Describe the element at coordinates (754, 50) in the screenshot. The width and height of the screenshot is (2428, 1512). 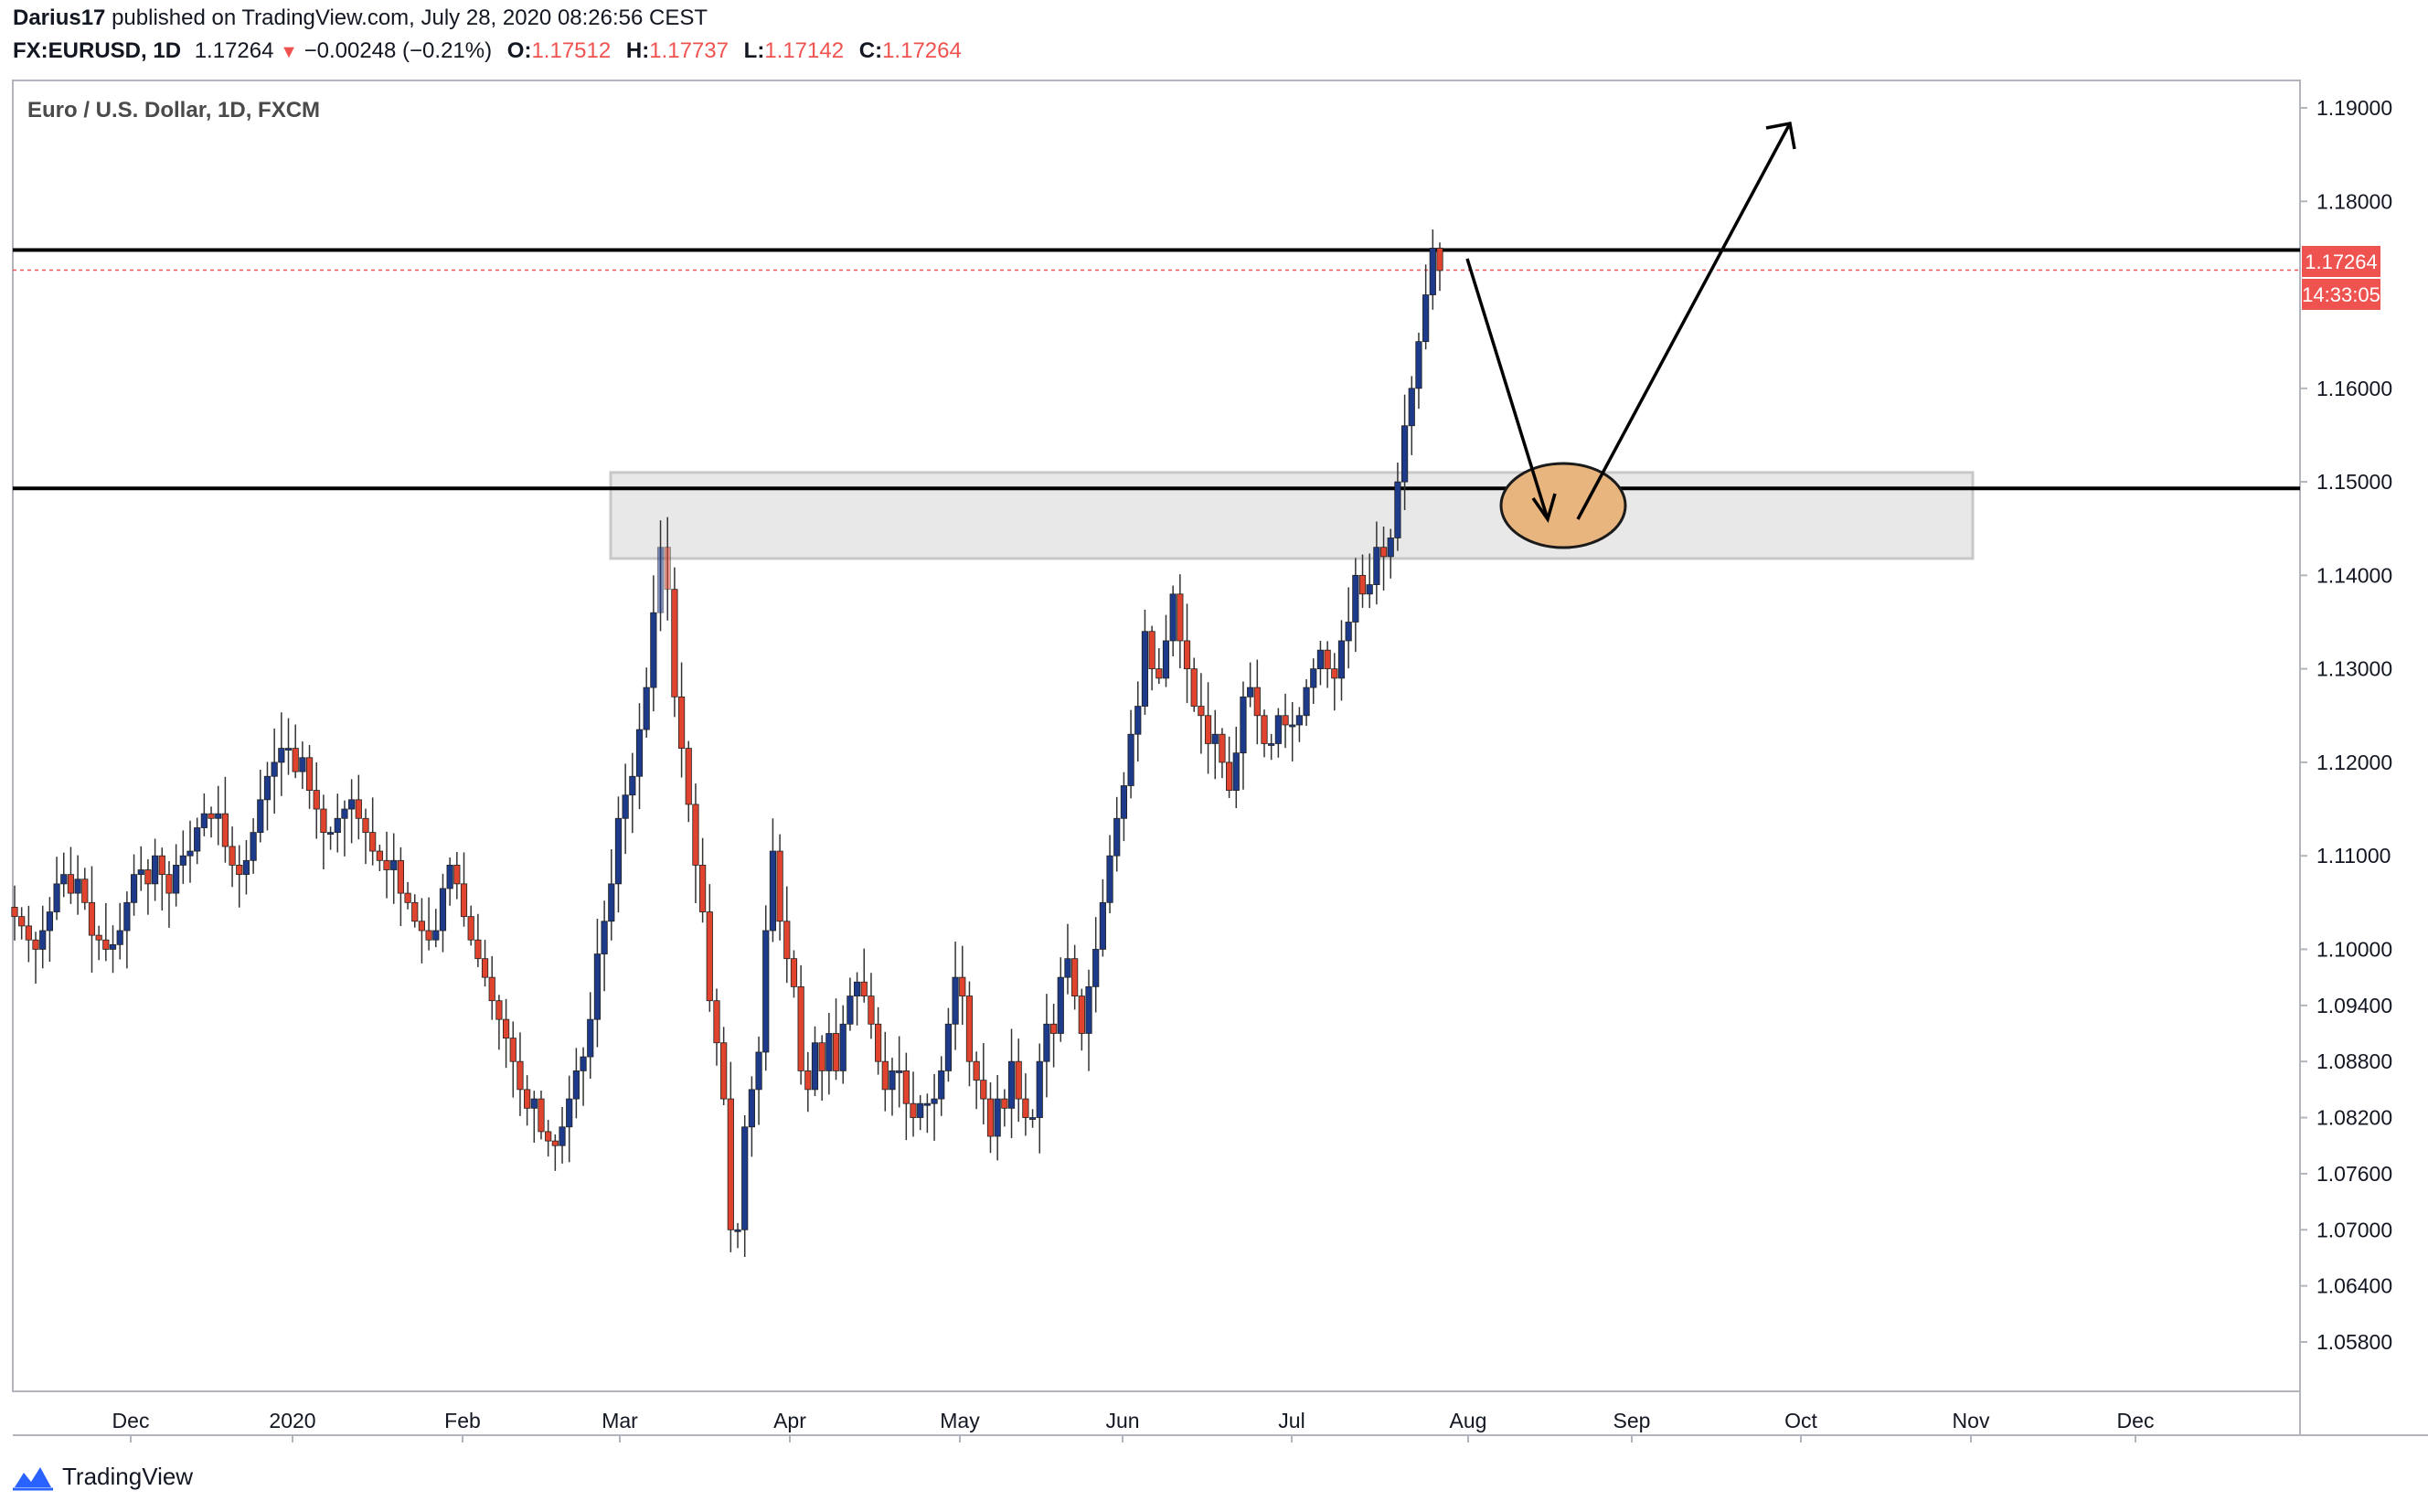
I see `low-label: L:` at that location.